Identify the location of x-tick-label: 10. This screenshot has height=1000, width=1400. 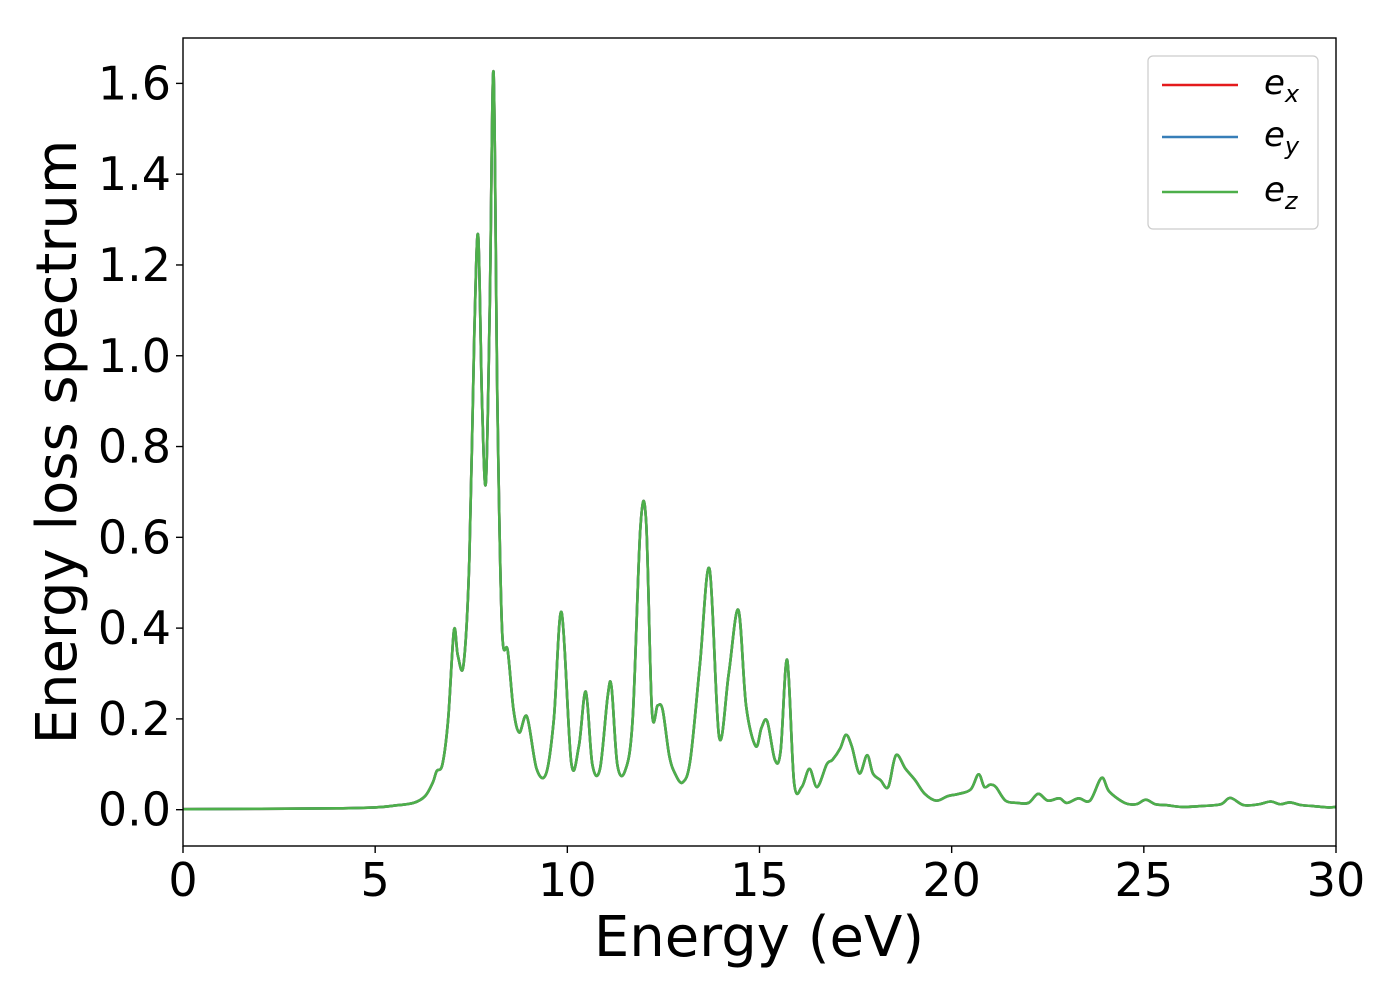
(567, 880).